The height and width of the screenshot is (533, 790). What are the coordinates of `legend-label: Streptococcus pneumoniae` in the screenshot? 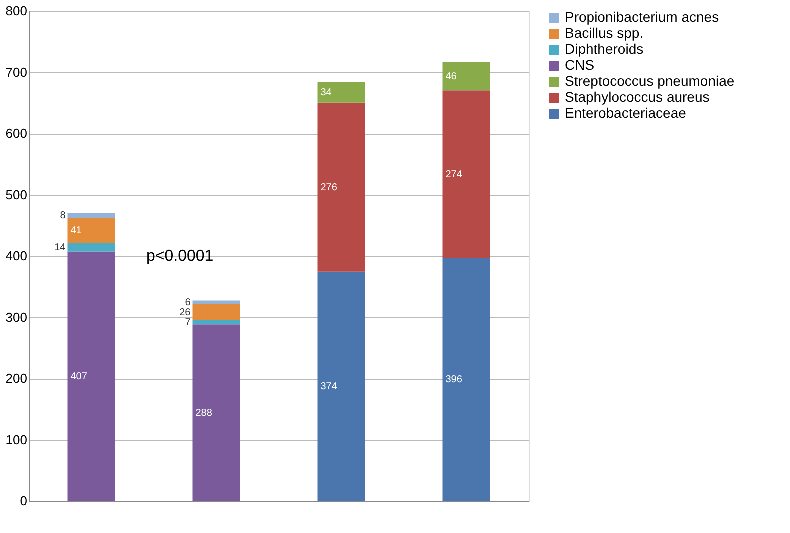 It's located at (650, 81).